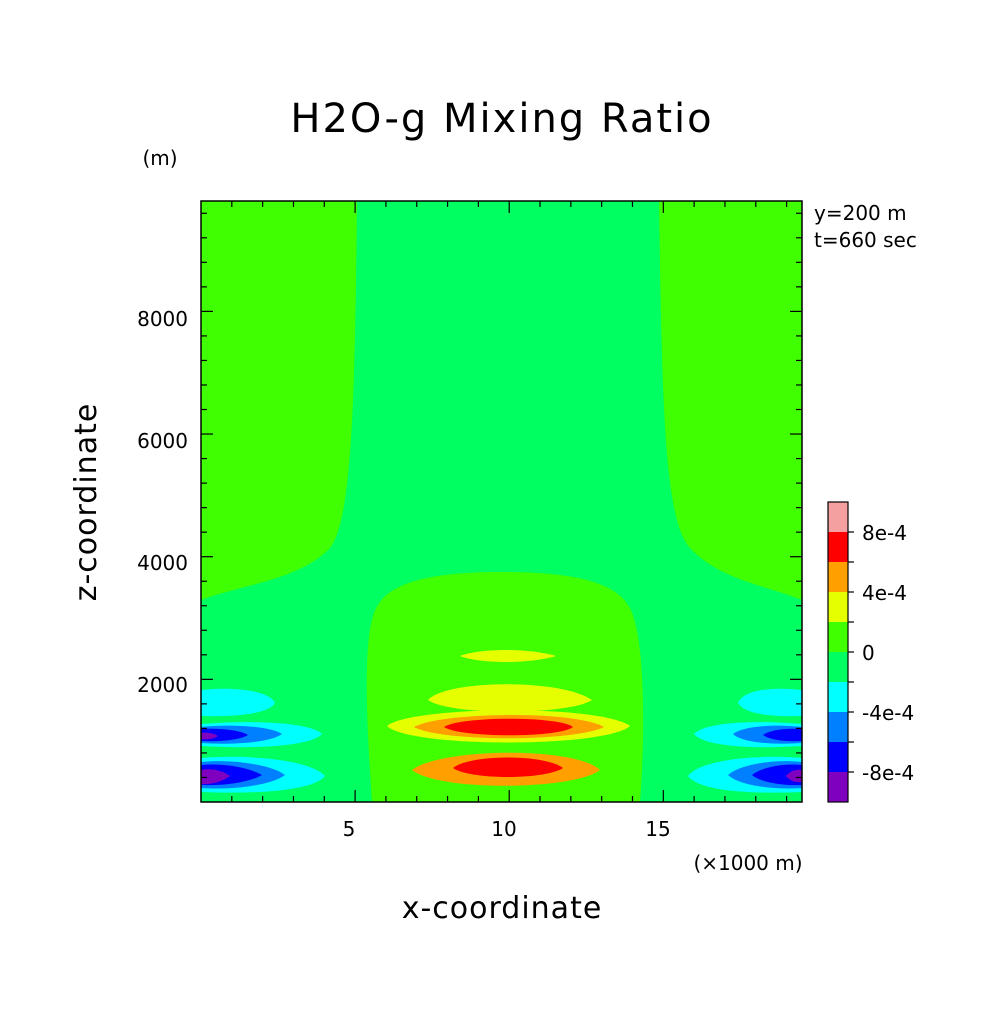 The image size is (1004, 1009). Describe the element at coordinates (503, 829) in the screenshot. I see `x-tick-label: 10` at that location.